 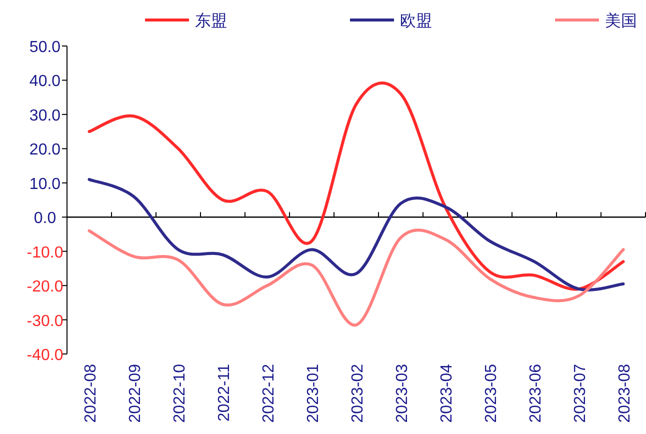 I want to click on x-tick-label: 2023-08, so click(x=625, y=393).